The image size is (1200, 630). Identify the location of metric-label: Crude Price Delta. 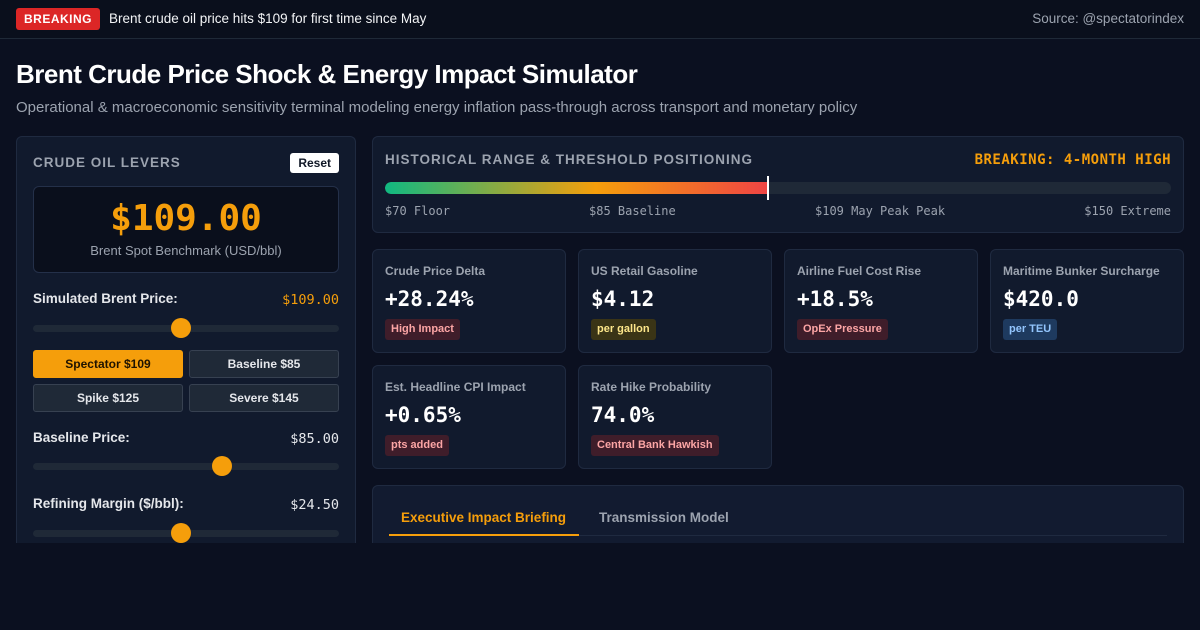
(435, 271).